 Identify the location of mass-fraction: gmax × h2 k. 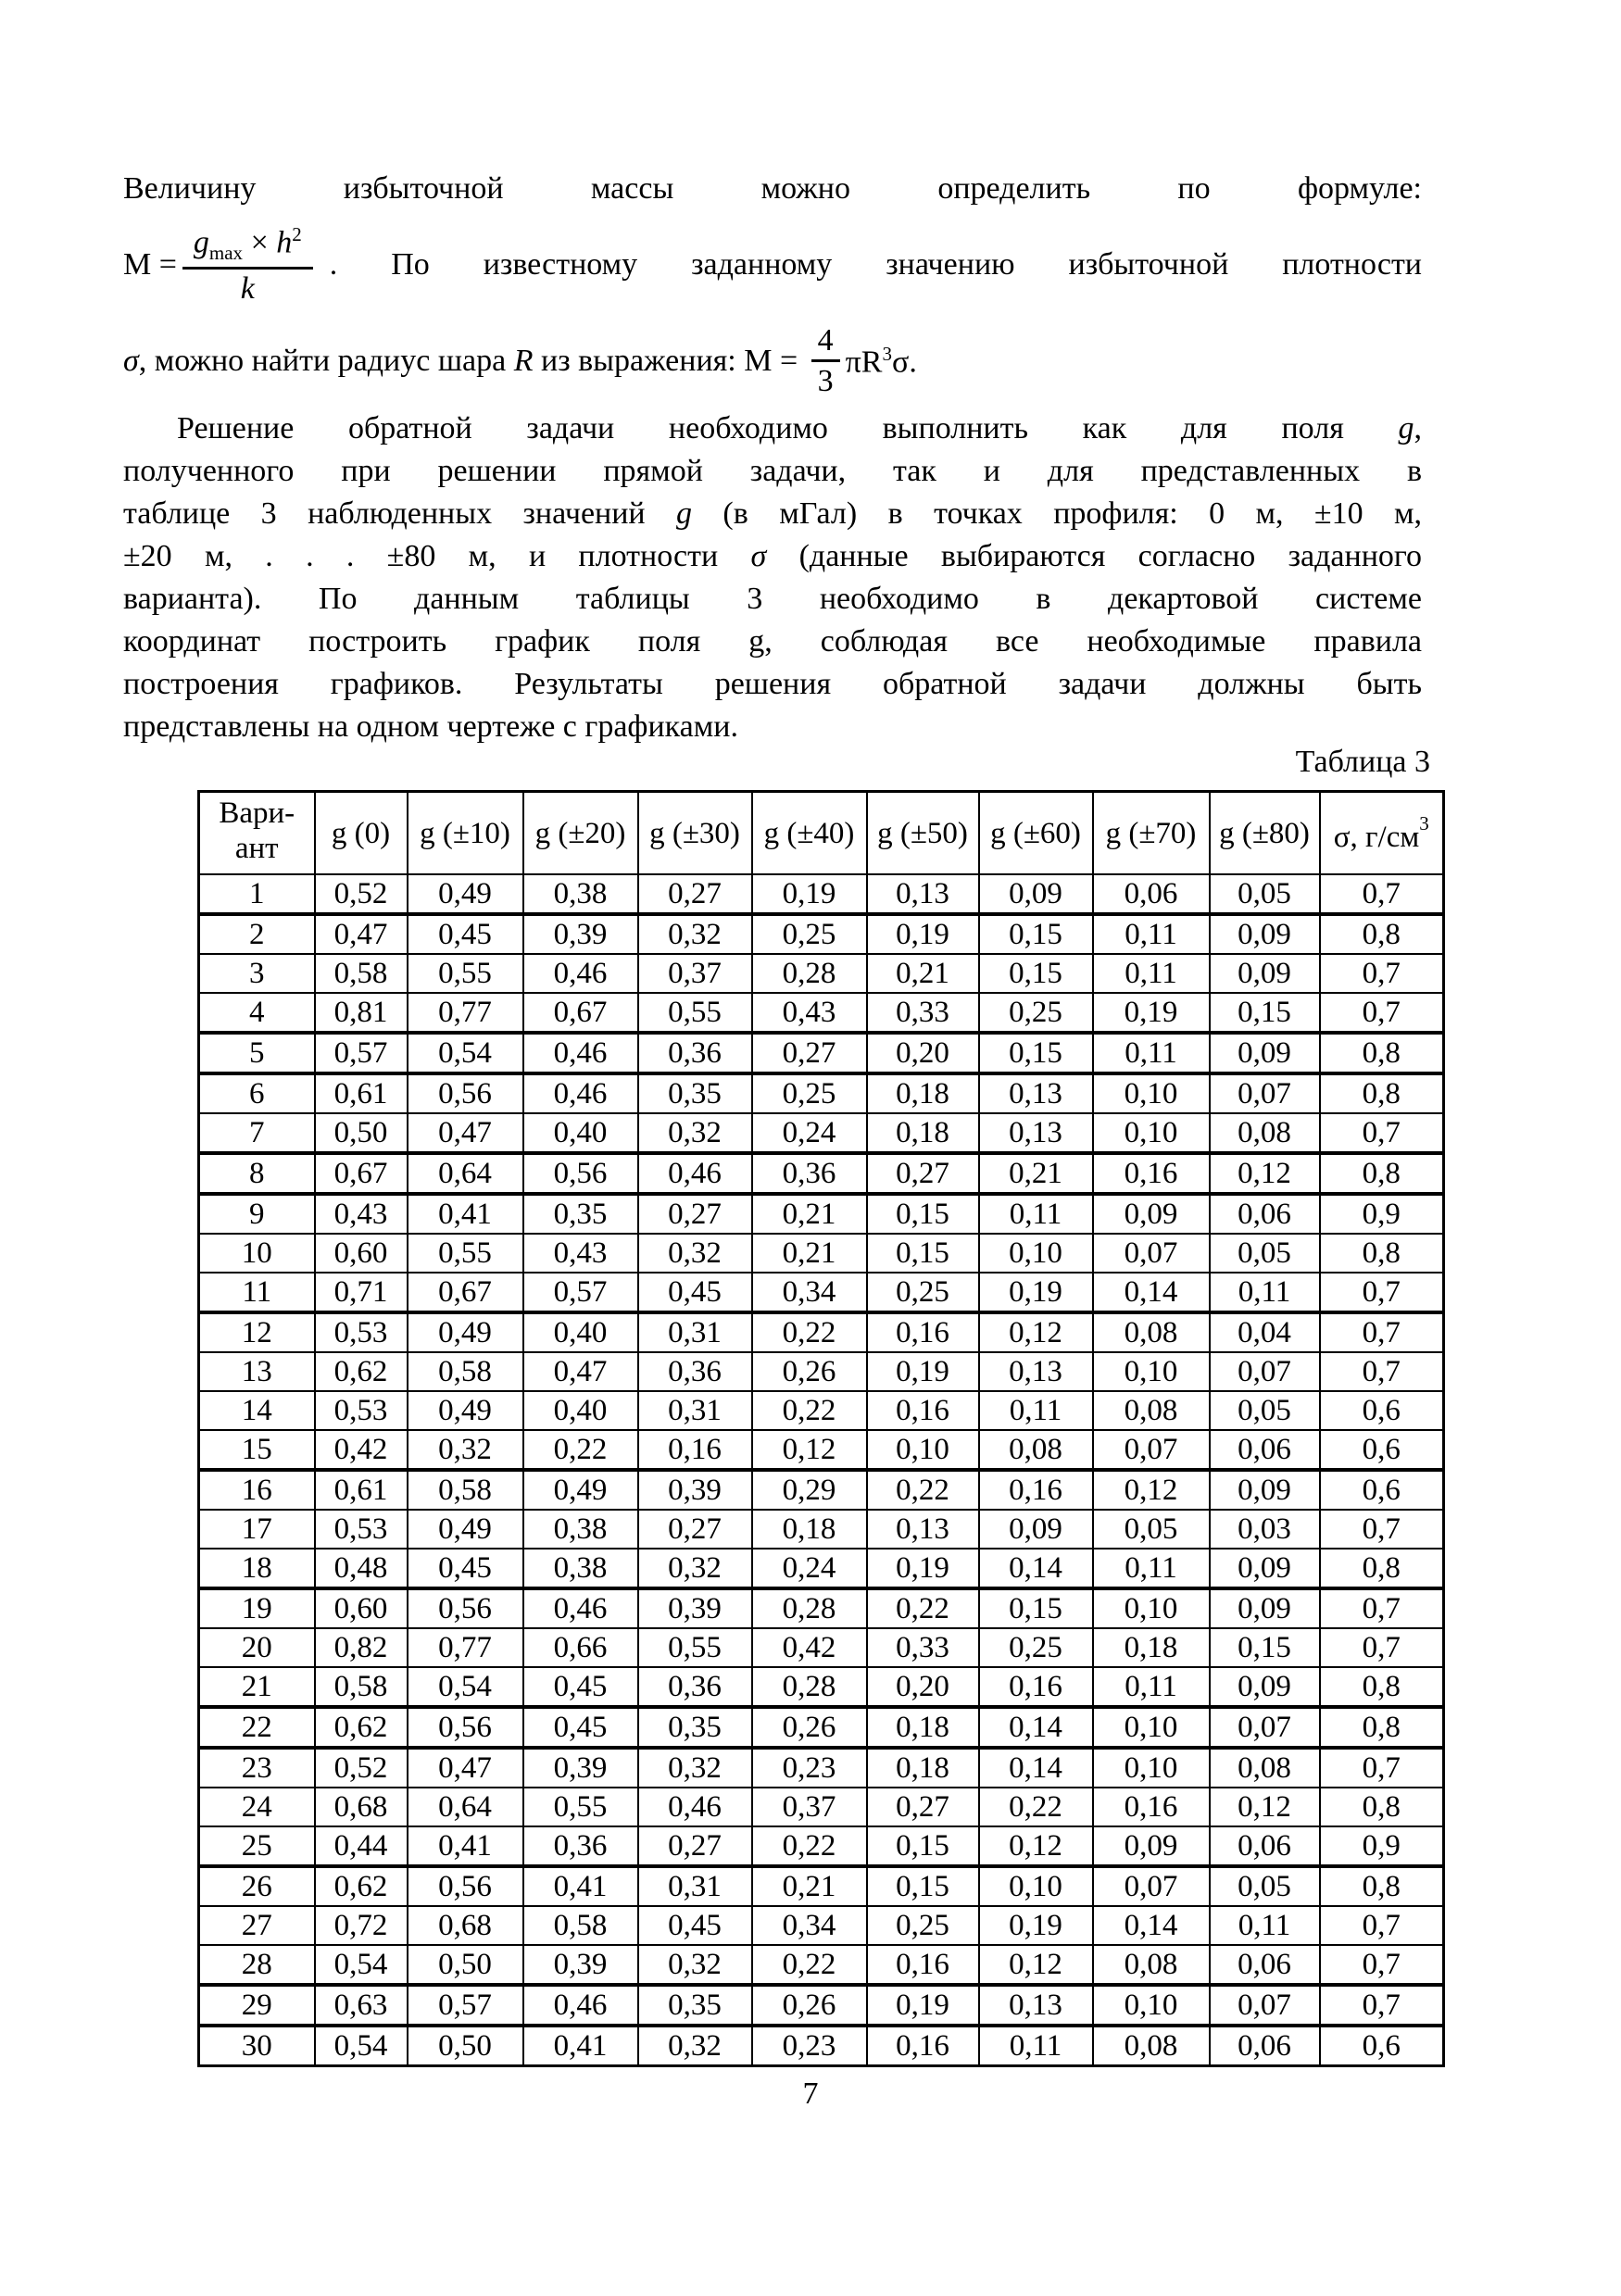
(247, 265).